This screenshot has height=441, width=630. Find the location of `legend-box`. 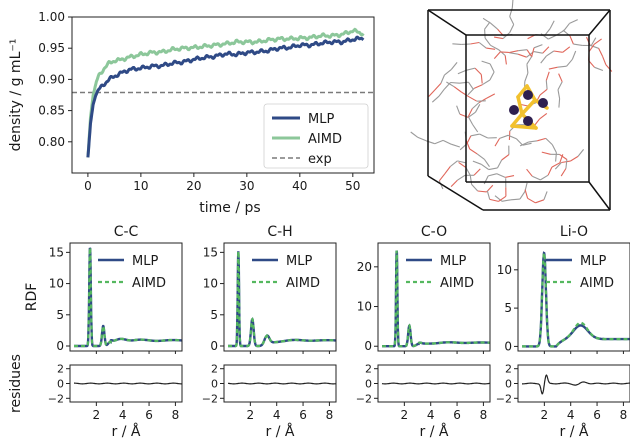

legend-box is located at coordinates (316, 136).